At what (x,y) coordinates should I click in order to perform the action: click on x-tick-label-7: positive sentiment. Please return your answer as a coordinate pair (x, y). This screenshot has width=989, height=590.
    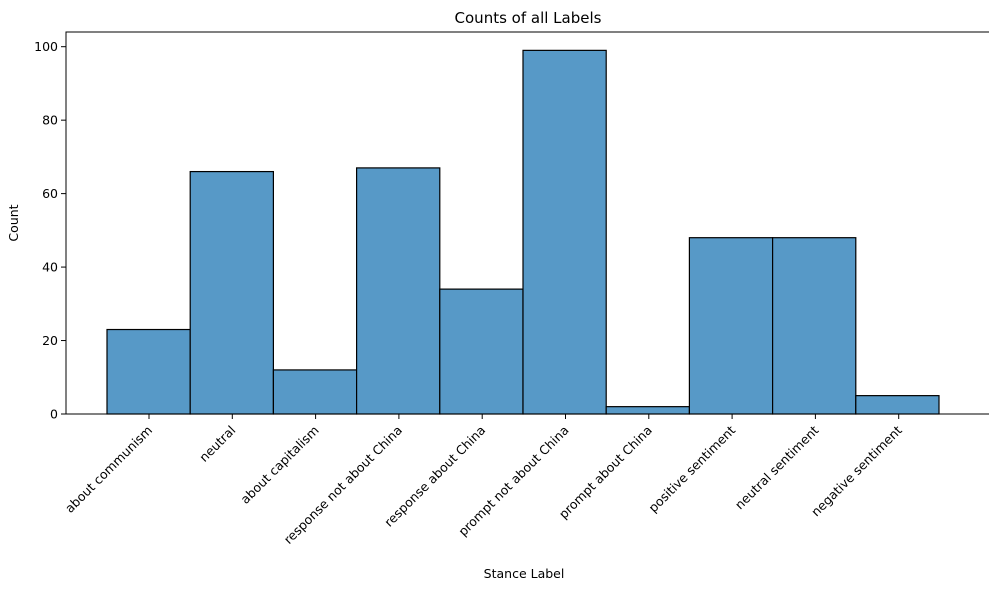
    Looking at the image, I should click on (691, 468).